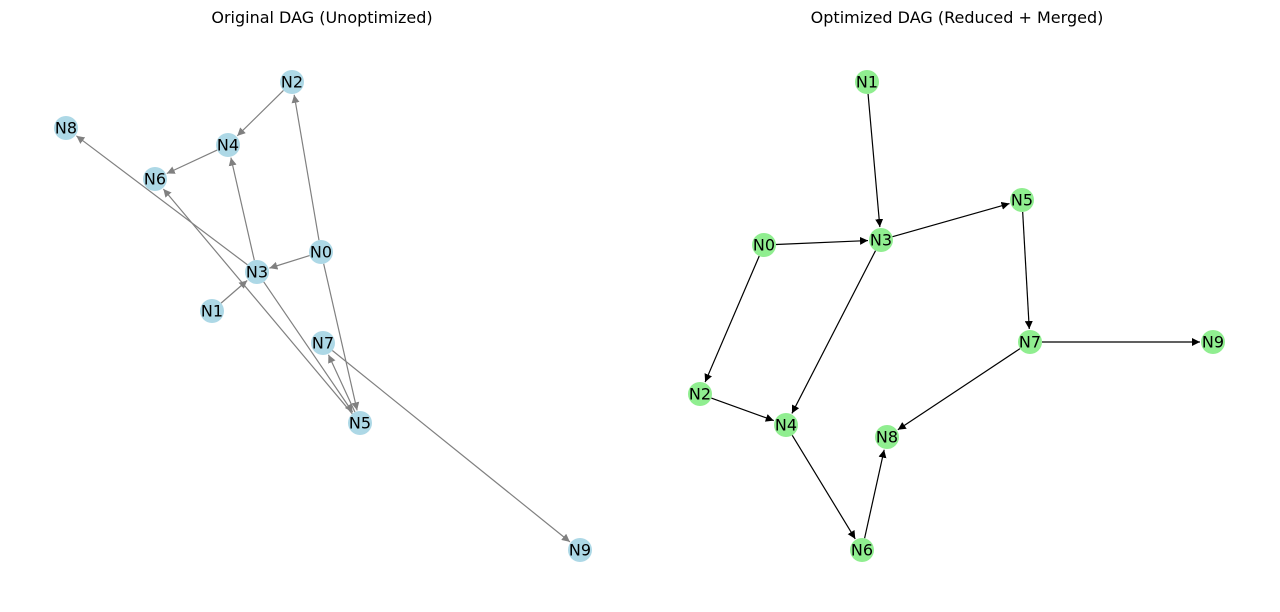 Image resolution: width=1280 pixels, height=612 pixels. I want to click on left-edge-n0-n2, so click(305, 167).